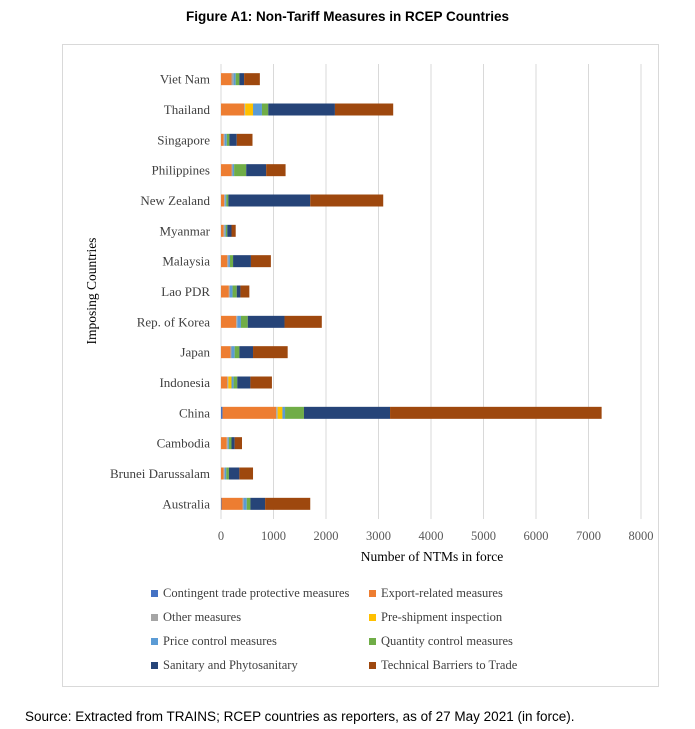 This screenshot has height=729, width=695. What do you see at coordinates (256, 593) in the screenshot?
I see `legend-label: Contingent trade protective measures` at bounding box center [256, 593].